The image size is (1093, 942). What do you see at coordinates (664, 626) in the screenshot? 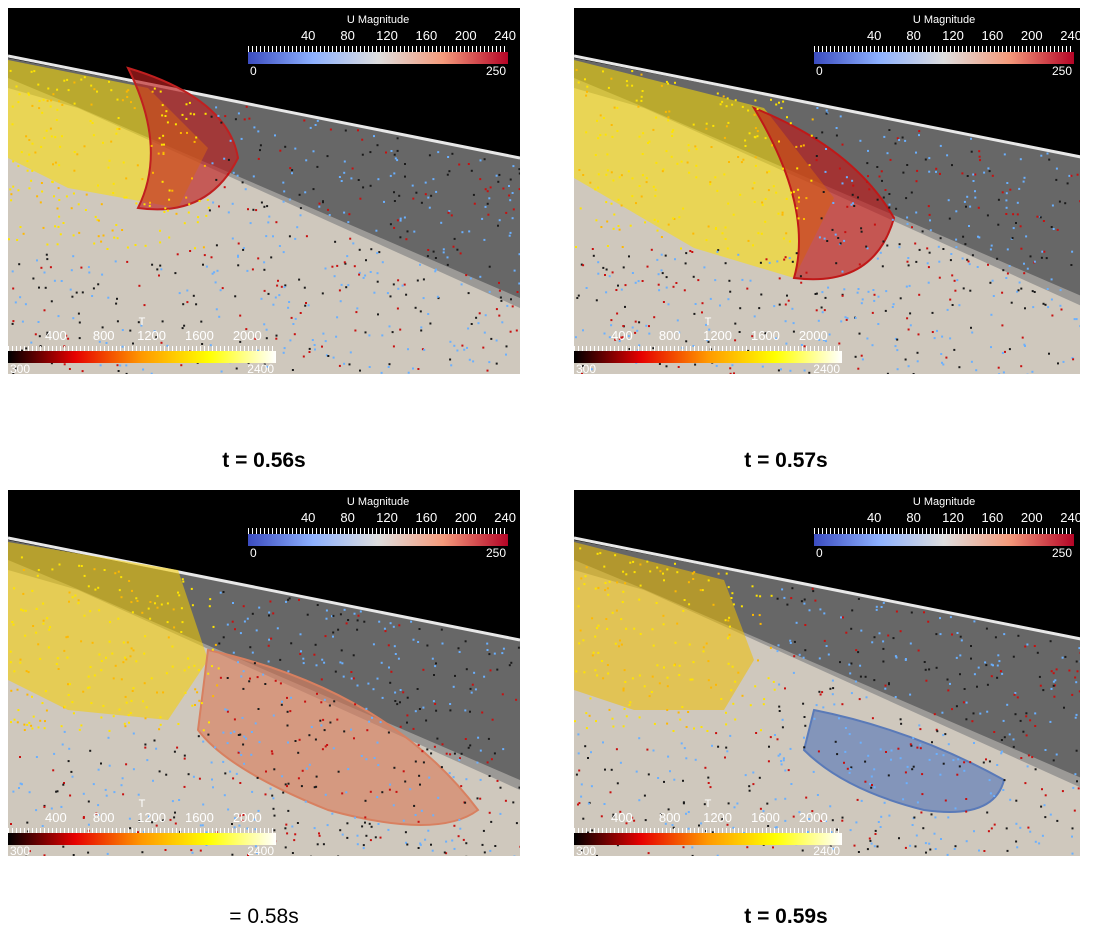
I see `hot-gas-plume` at bounding box center [664, 626].